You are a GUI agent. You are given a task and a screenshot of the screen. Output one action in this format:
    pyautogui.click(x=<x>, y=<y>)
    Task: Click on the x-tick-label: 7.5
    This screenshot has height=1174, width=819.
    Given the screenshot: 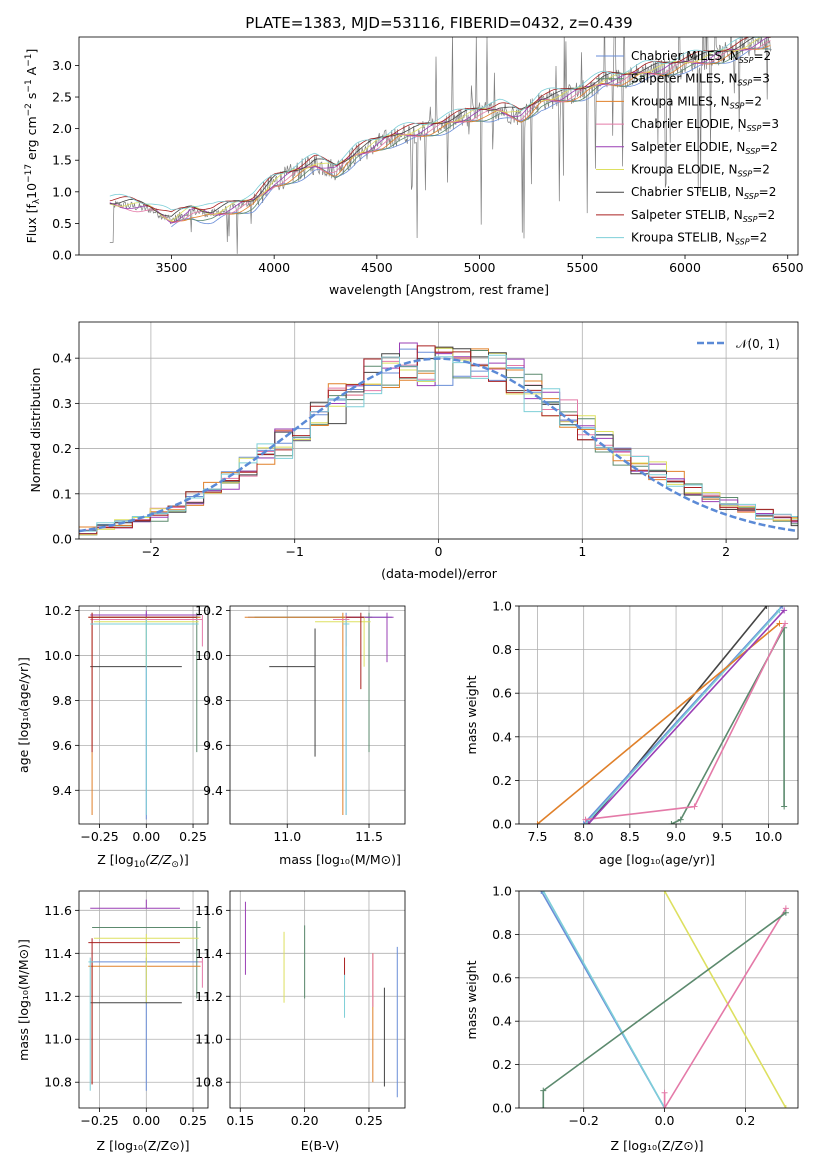 What is the action you would take?
    pyautogui.click(x=538, y=836)
    